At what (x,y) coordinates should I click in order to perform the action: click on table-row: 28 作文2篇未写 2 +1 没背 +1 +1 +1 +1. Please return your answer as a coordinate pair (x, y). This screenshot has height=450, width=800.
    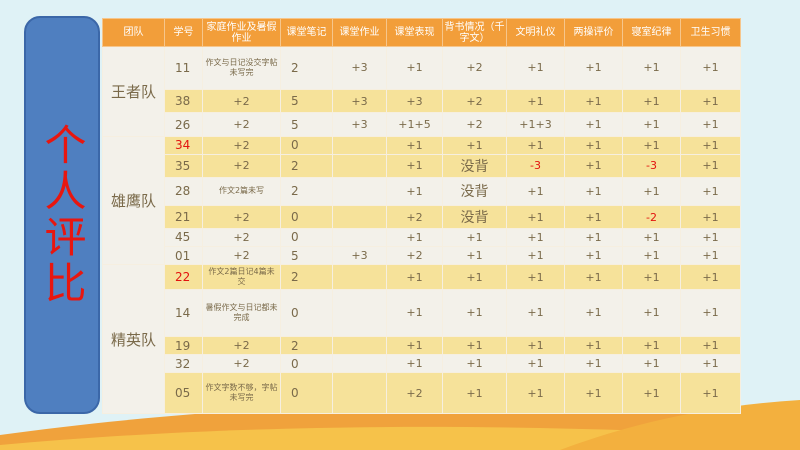
    Looking at the image, I should click on (422, 191).